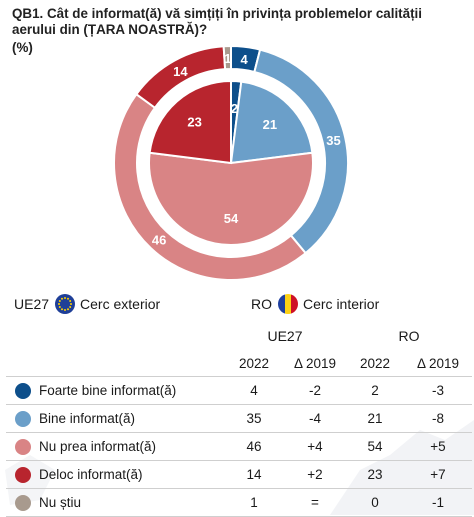  I want to click on legend-inner: RO Cerc interior, so click(315, 304).